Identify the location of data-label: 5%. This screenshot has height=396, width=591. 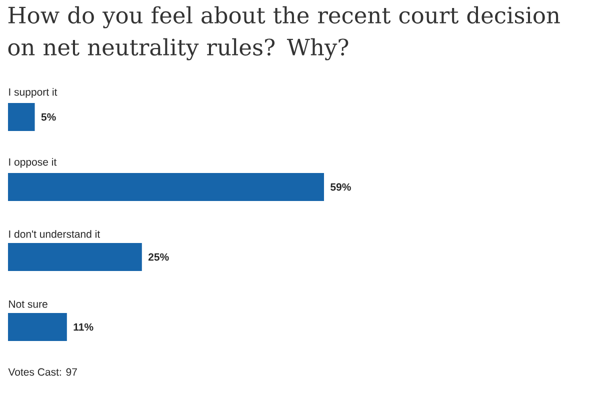
(48, 117).